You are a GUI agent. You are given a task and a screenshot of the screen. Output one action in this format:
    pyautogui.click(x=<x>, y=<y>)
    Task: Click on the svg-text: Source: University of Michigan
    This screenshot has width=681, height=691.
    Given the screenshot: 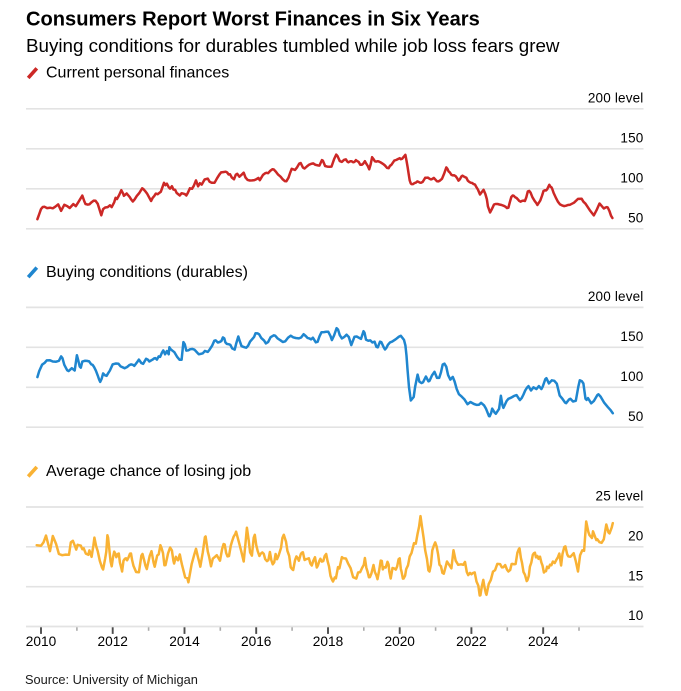 What is the action you would take?
    pyautogui.click(x=111, y=679)
    